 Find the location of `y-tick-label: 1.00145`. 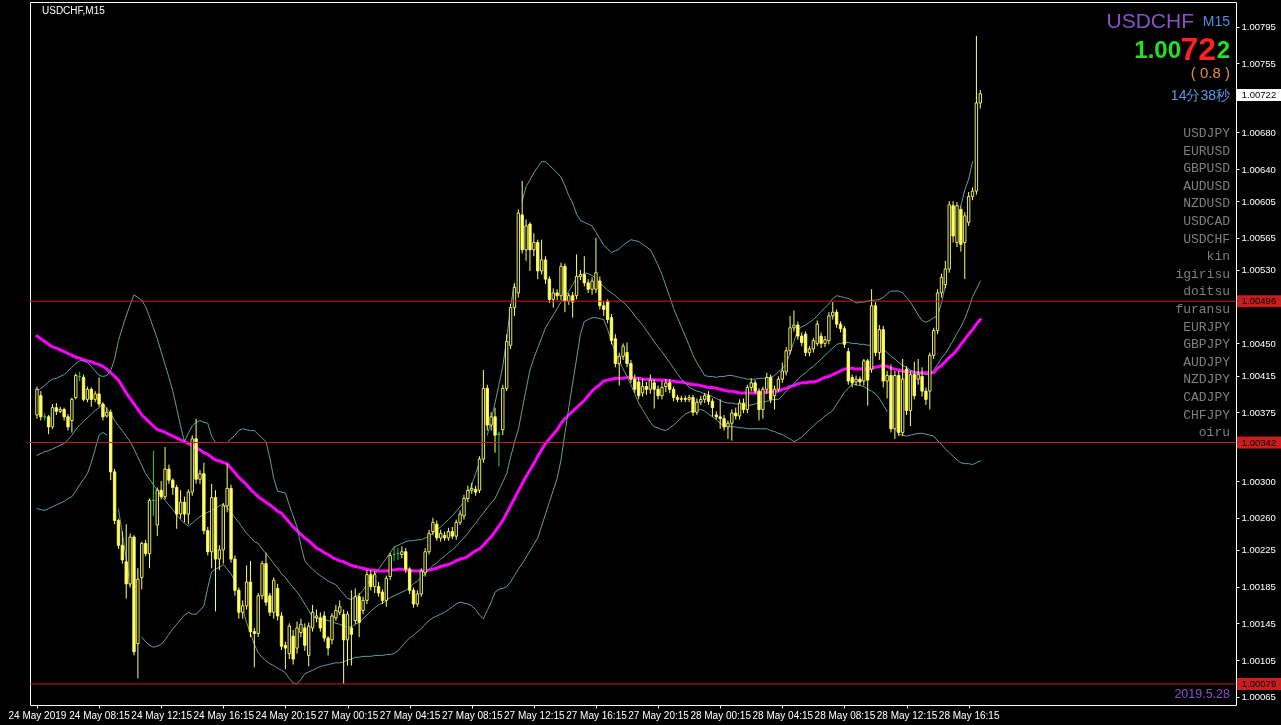

y-tick-label: 1.00145 is located at coordinates (1258, 623).